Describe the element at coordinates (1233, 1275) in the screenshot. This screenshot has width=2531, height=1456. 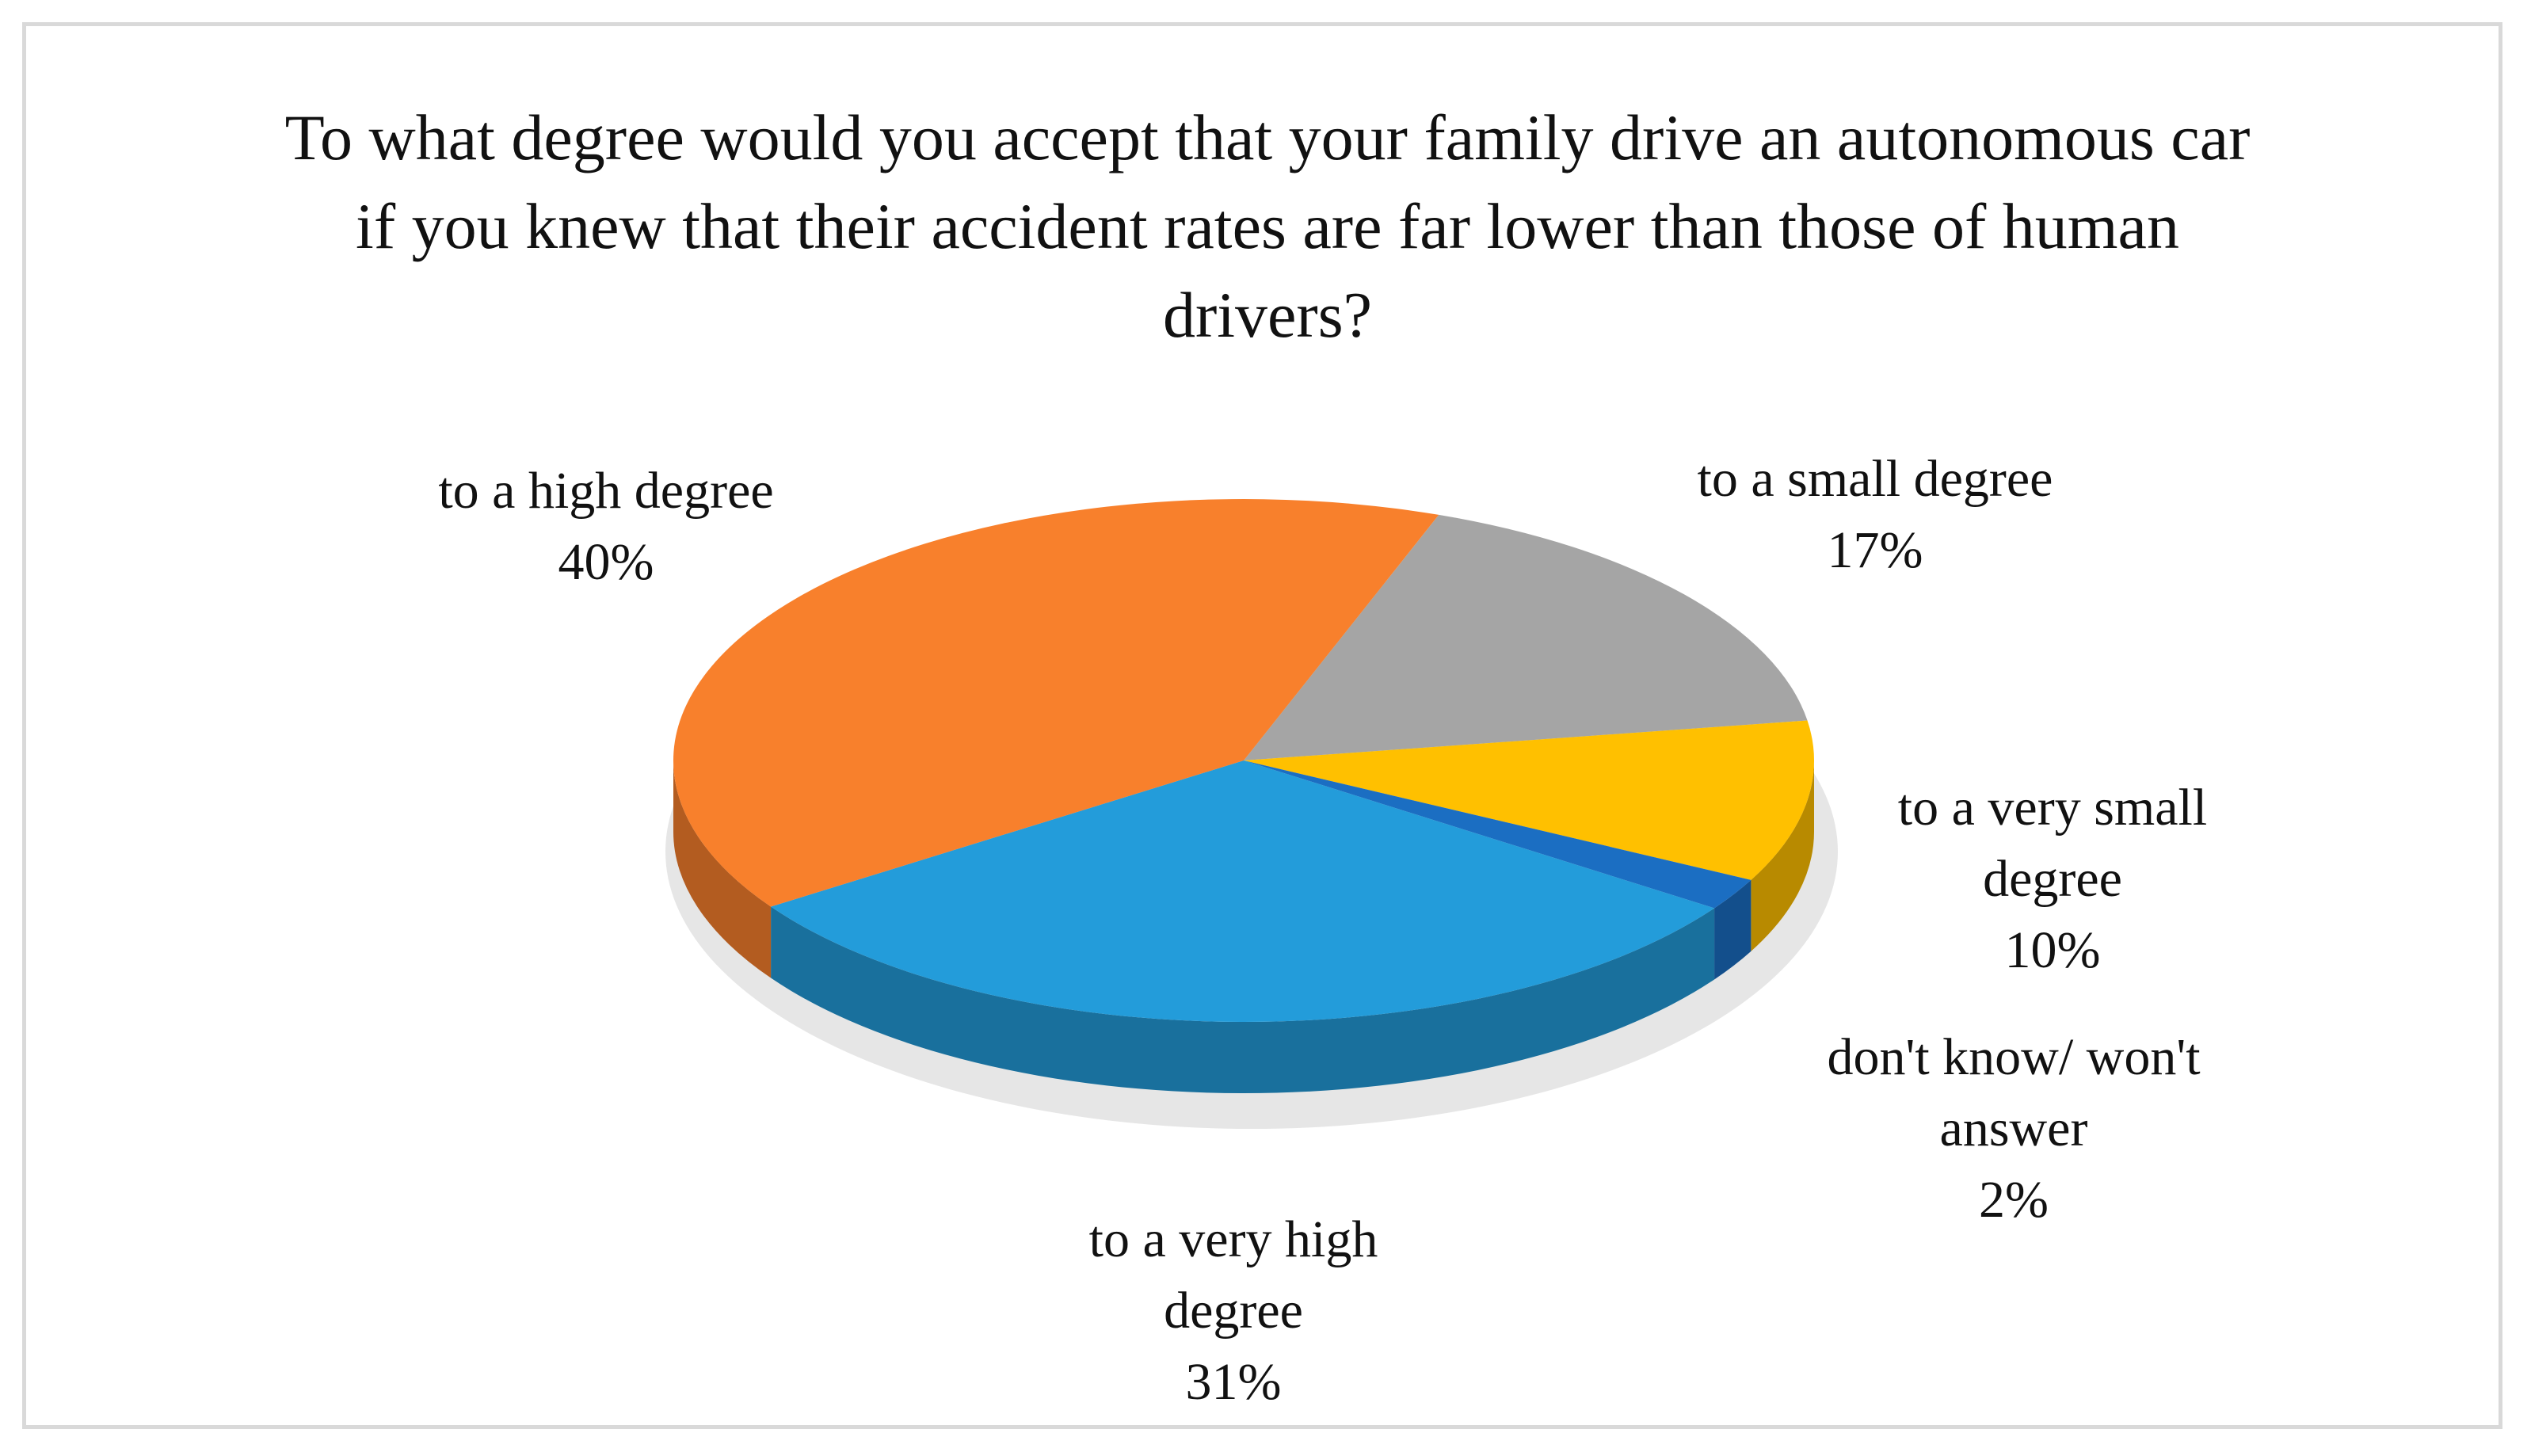
I see `category-label: to a very high degree` at that location.